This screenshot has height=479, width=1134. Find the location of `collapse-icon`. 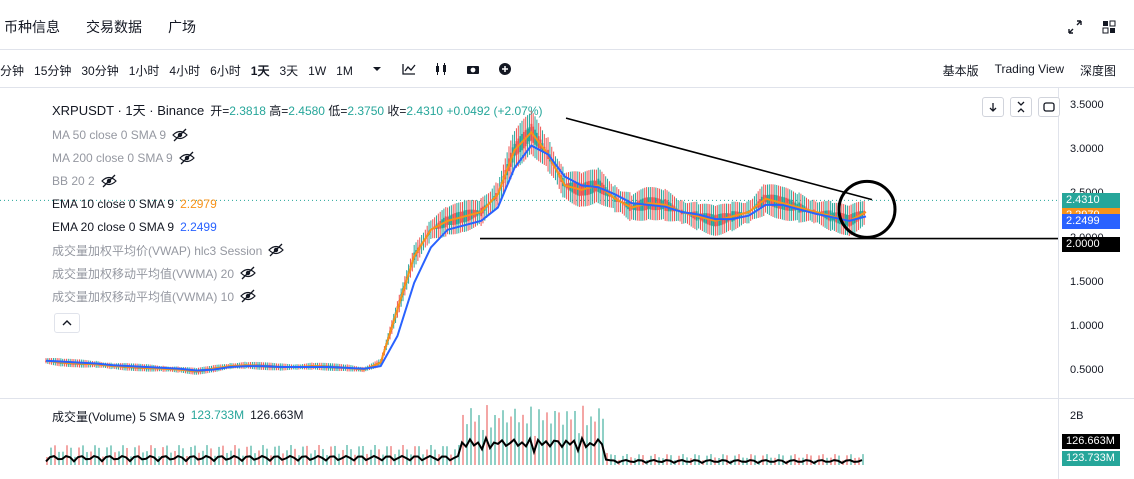

collapse-icon is located at coordinates (1021, 107).